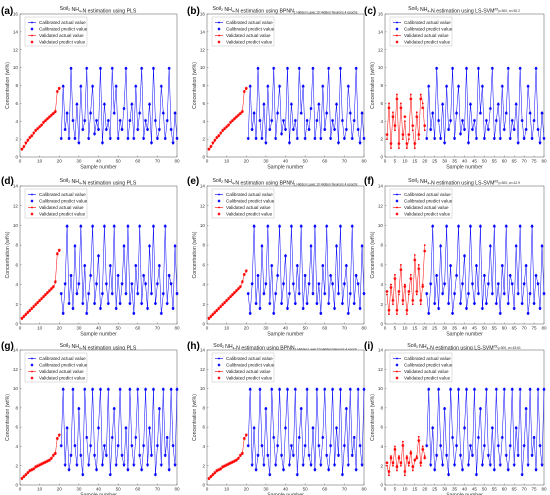 The width and height of the screenshot is (550, 495). Describe the element at coordinates (369, 181) in the screenshot. I see `panel-letter: (f)` at that location.